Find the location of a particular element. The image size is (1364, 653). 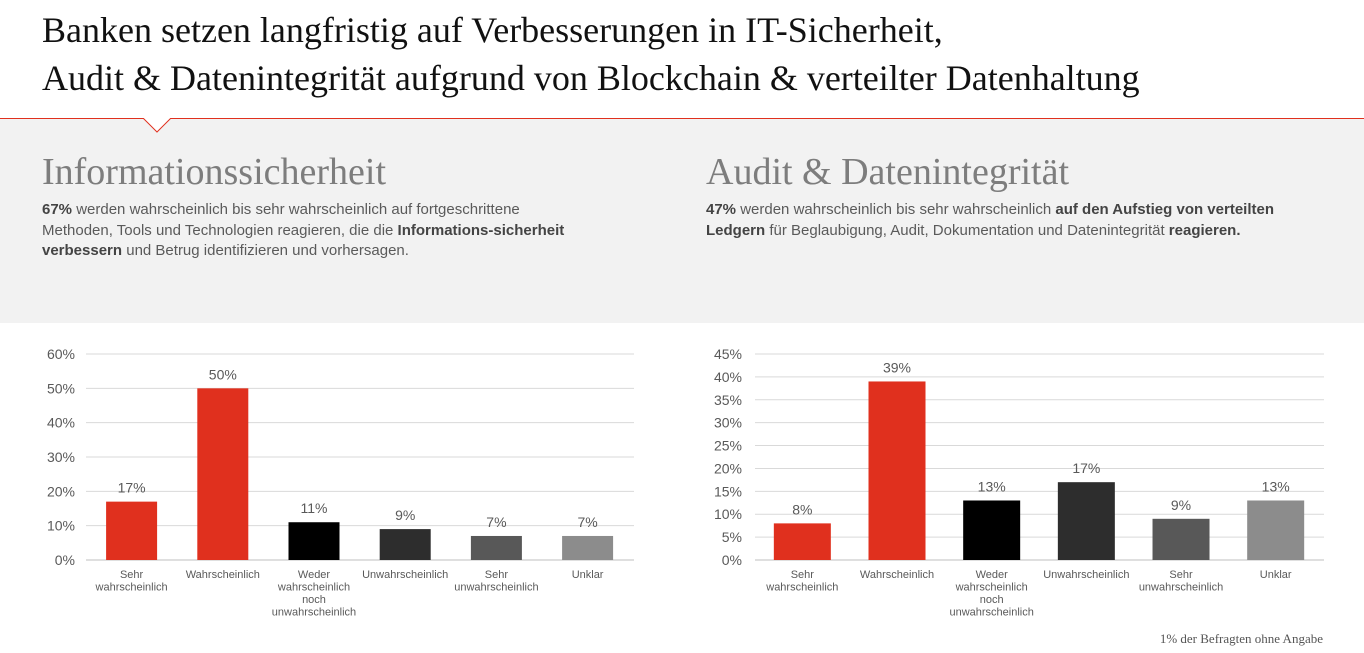

section-title-audit: Audit & Datenintegrität is located at coordinates (888, 172).